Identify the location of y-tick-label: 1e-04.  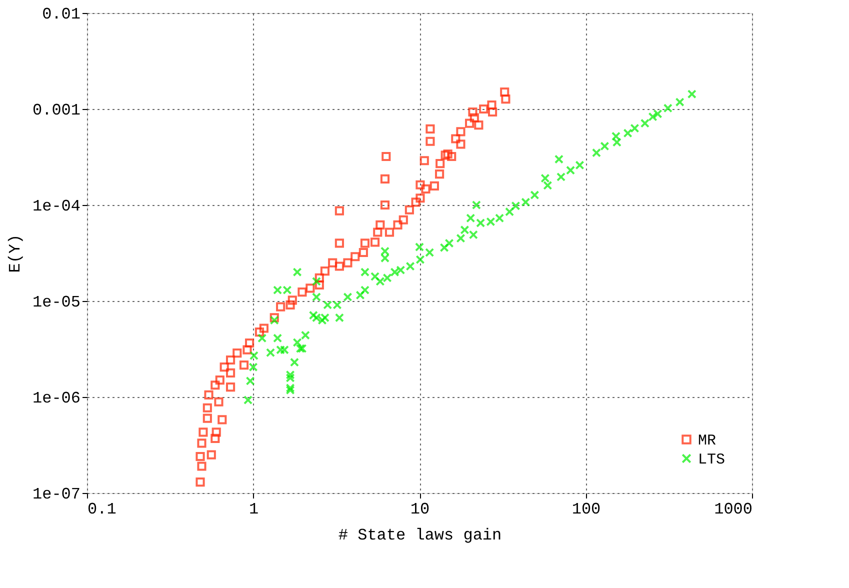
(56, 207).